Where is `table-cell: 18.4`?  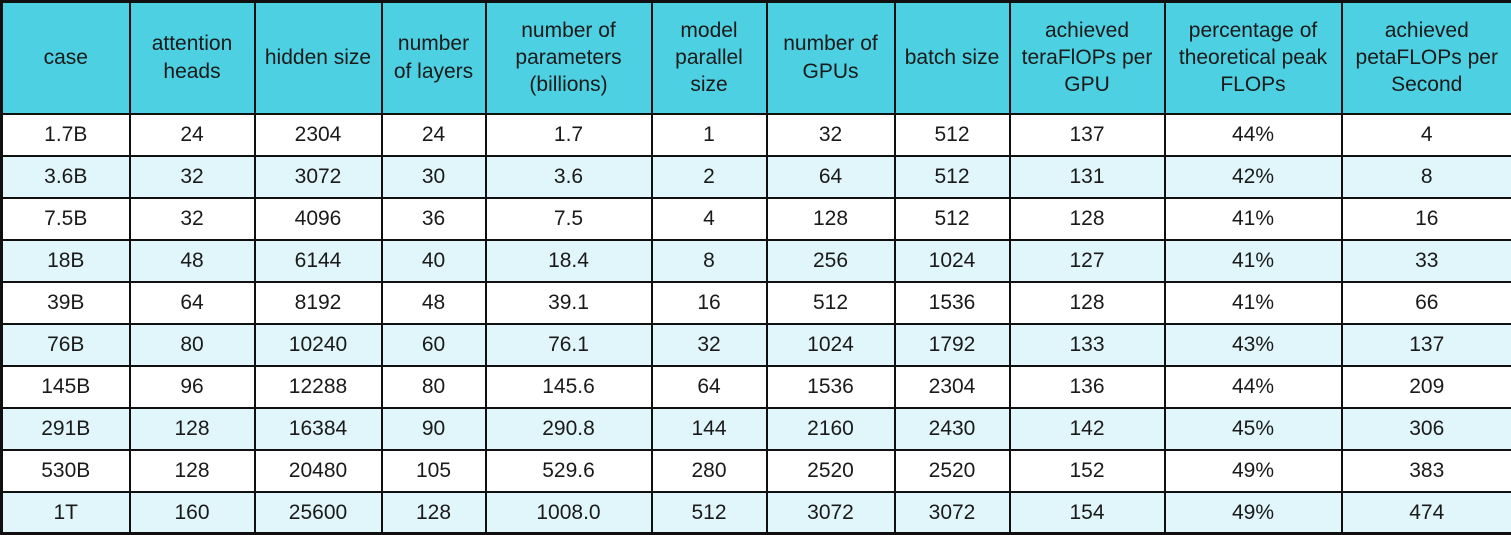 table-cell: 18.4 is located at coordinates (569, 261).